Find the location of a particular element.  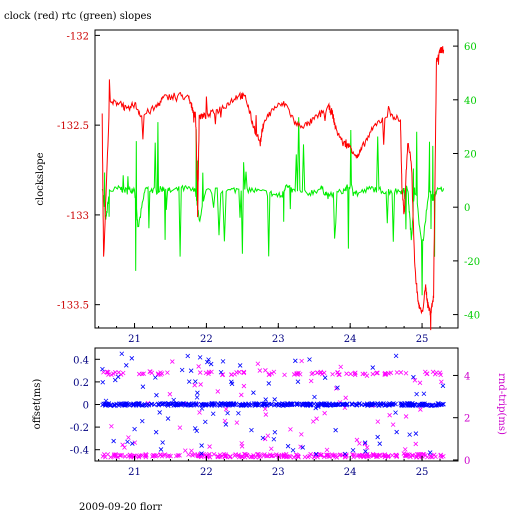

right-y-tick-label: 4 is located at coordinates (467, 376).